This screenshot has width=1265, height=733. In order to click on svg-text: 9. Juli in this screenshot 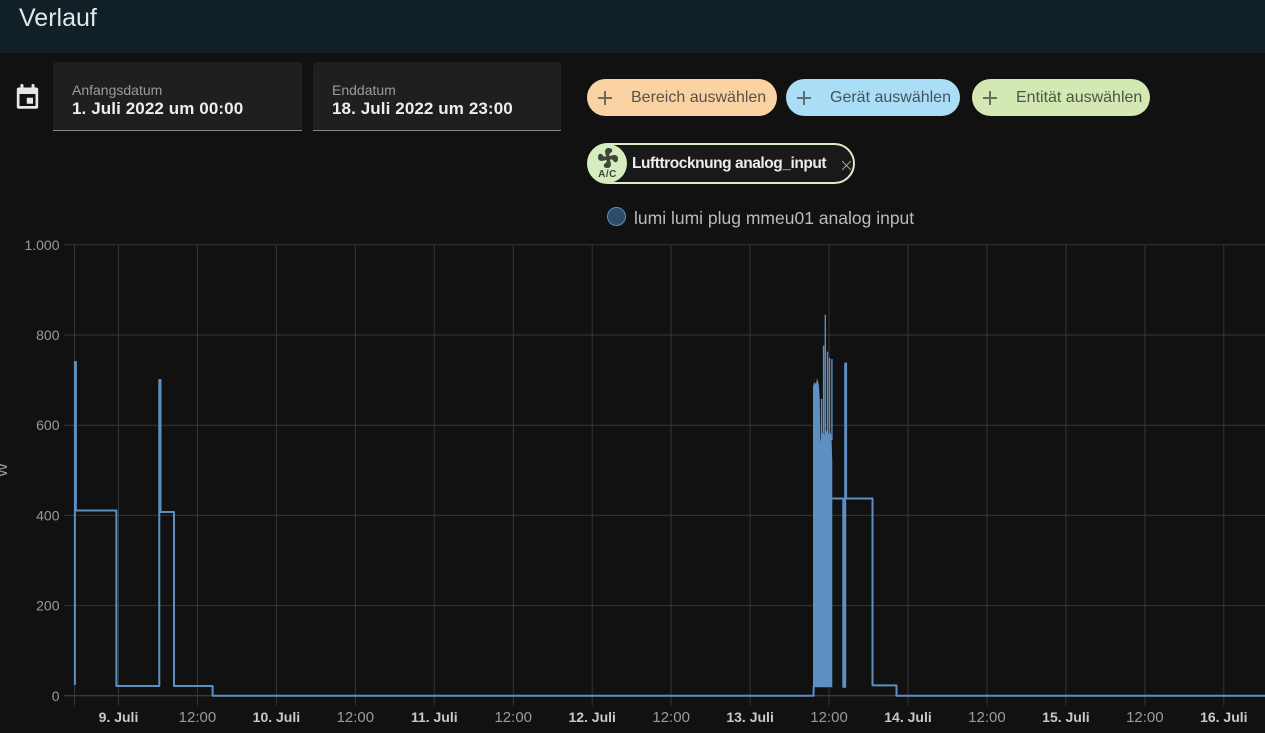, I will do `click(119, 717)`.